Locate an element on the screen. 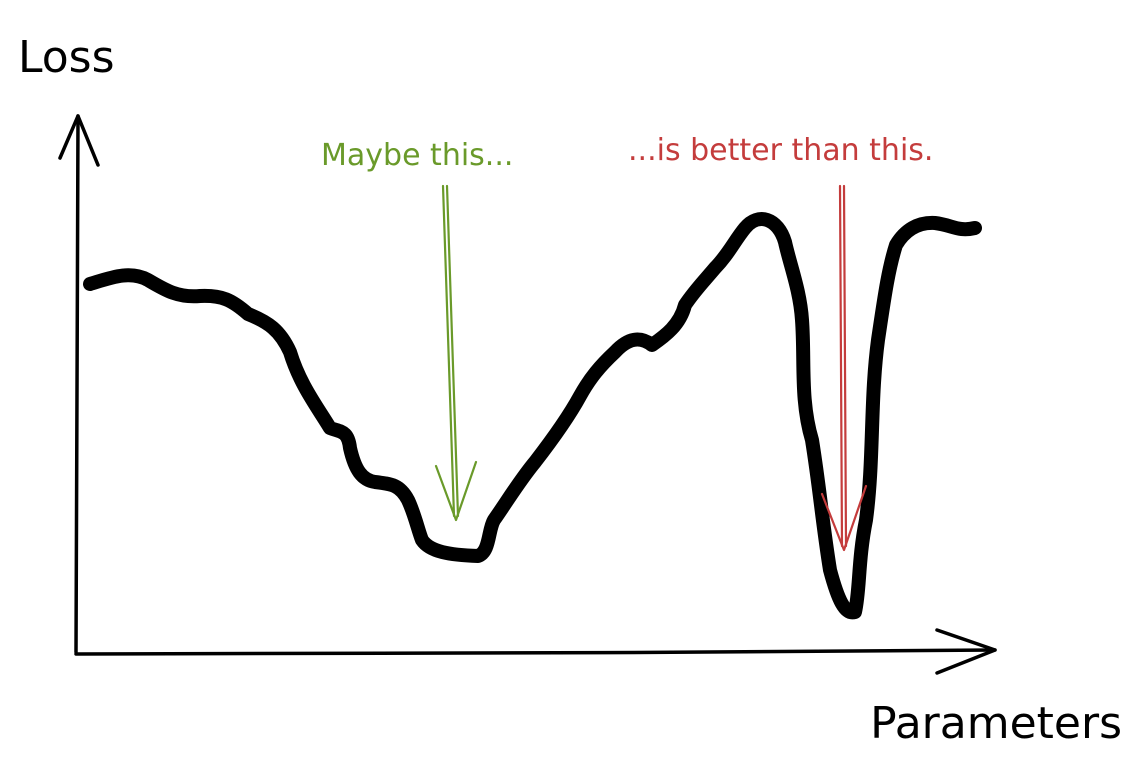  x-axis-title: Parameters is located at coordinates (996, 723).